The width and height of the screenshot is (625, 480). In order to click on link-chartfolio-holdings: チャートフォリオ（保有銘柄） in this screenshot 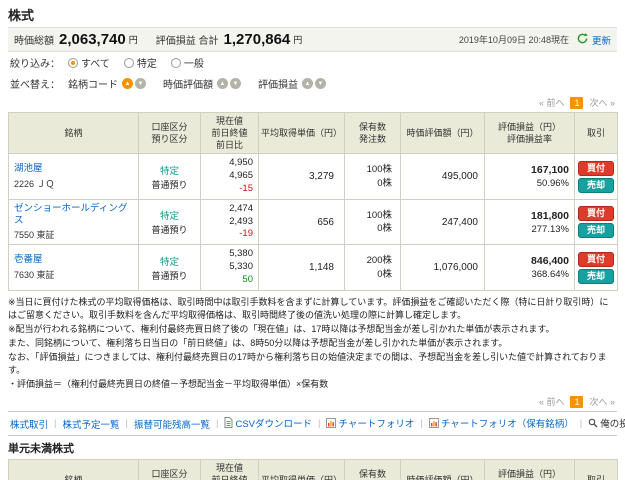, I will do `click(501, 423)`.